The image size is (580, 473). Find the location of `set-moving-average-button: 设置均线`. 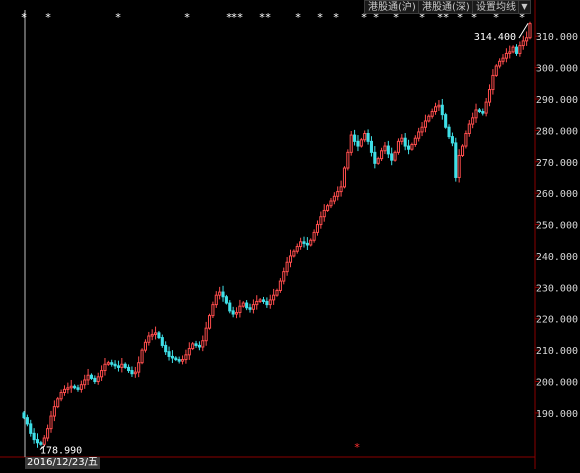

set-moving-average-button: 设置均线 is located at coordinates (496, 7).